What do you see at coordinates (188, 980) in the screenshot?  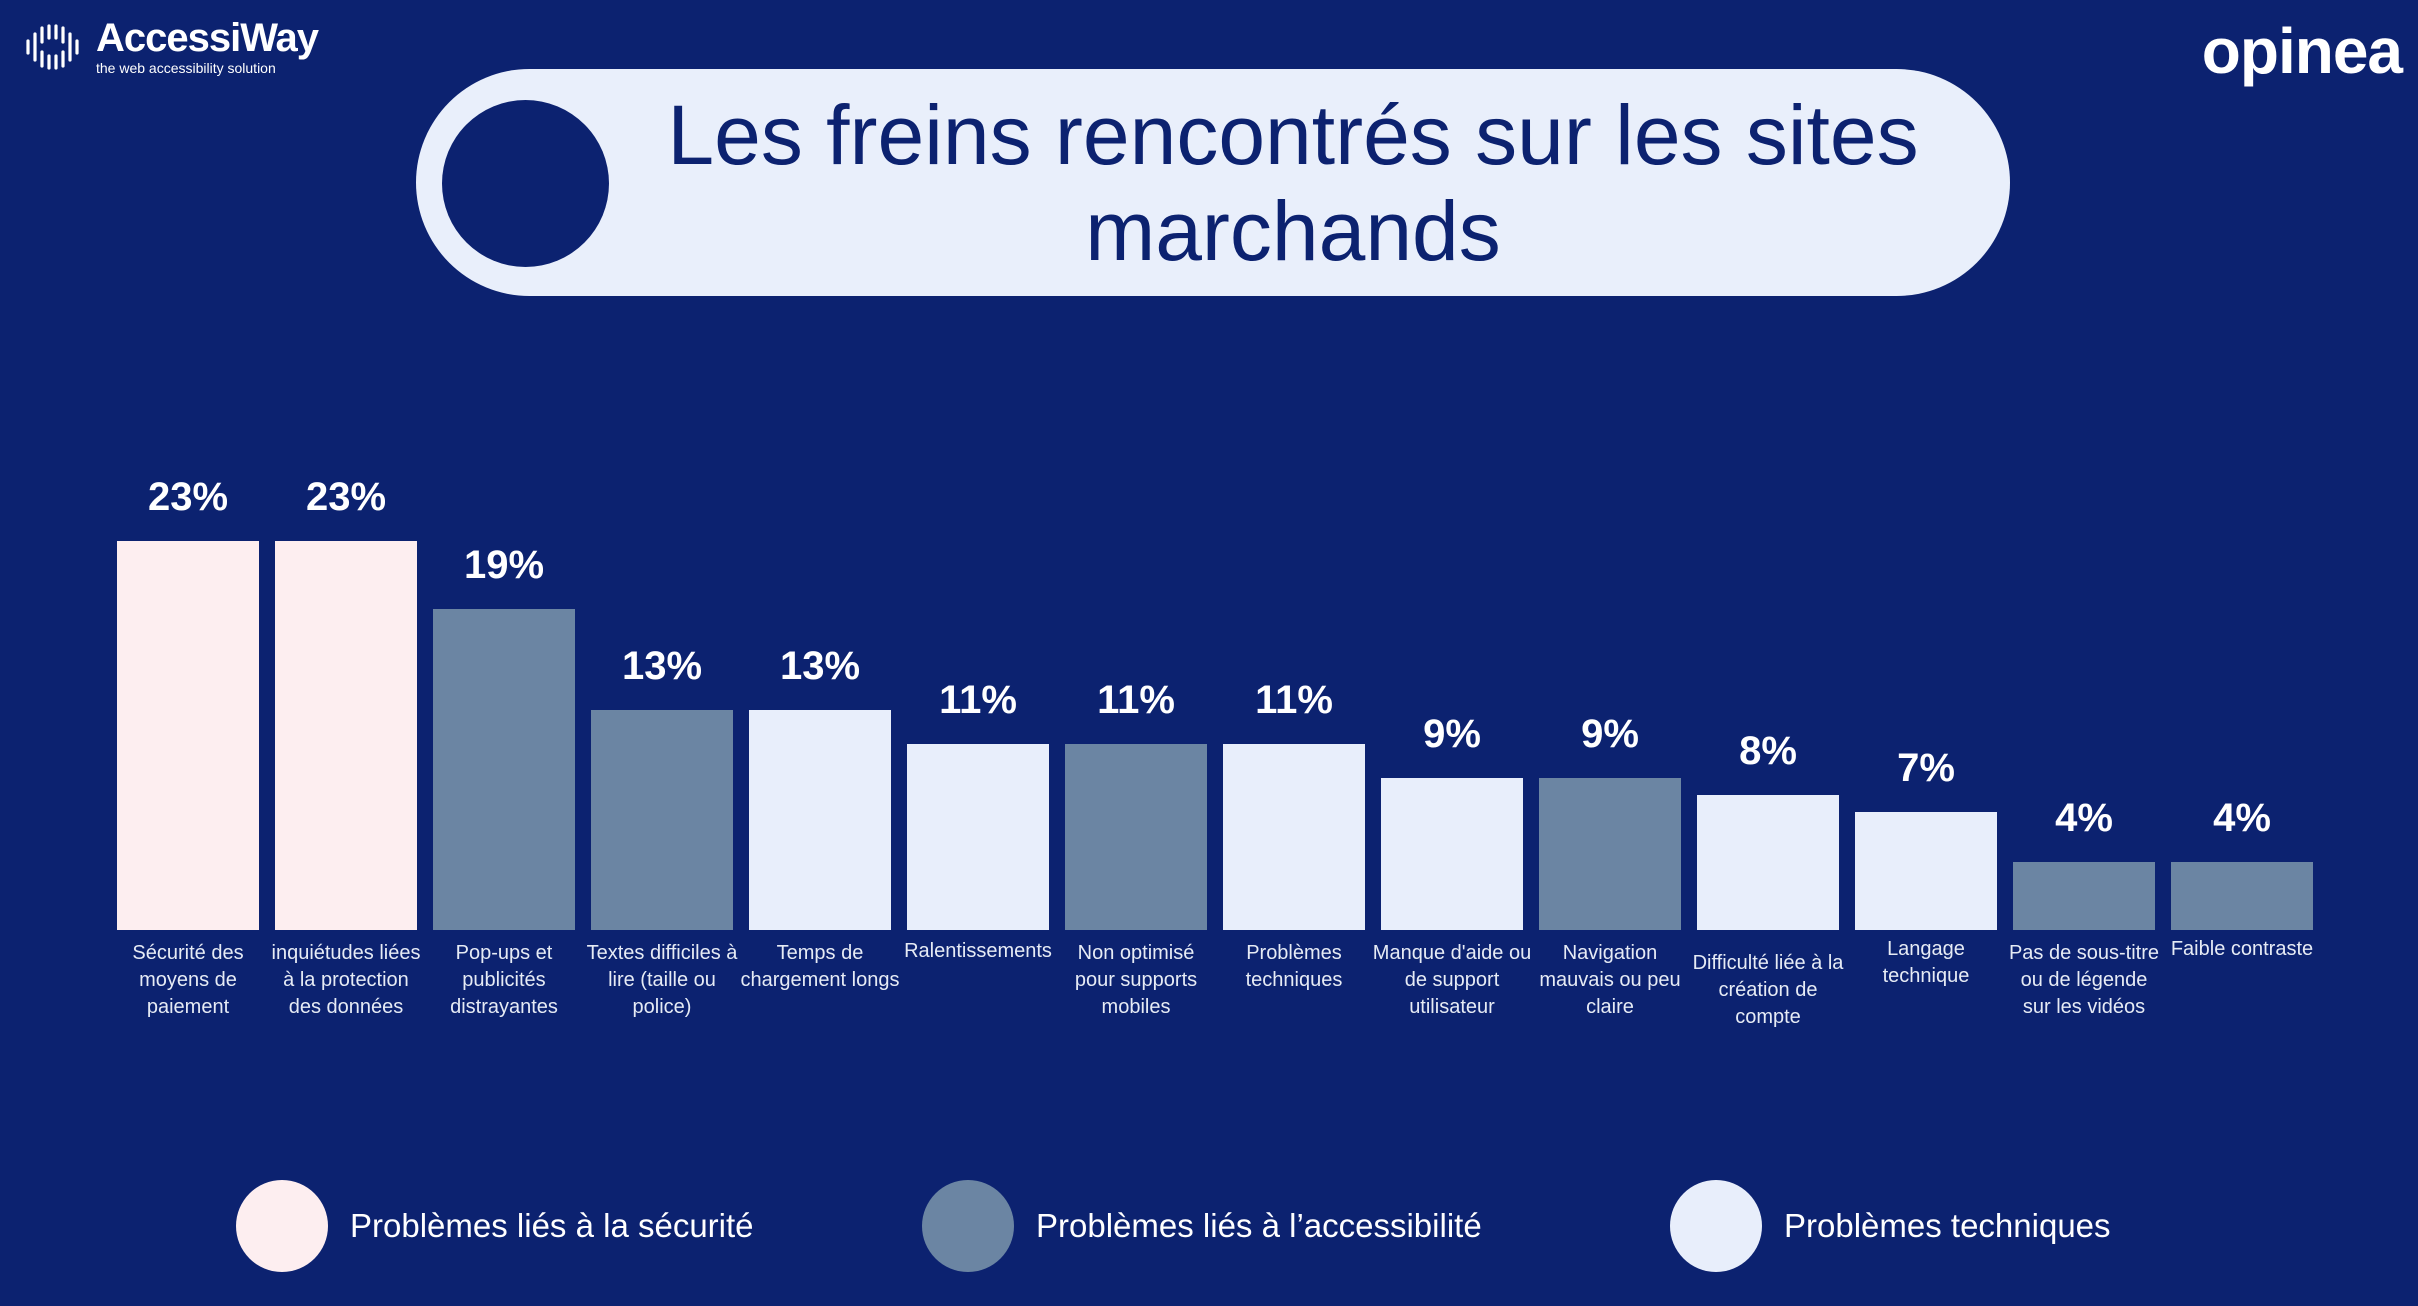 I see `category-label: Sécurité des moyens de paiement` at bounding box center [188, 980].